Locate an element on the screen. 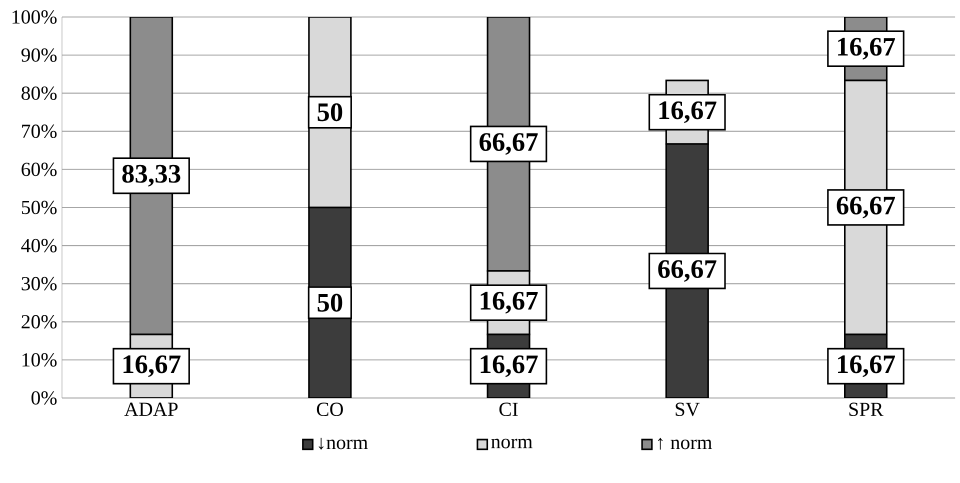  legend-label: ↑ norm is located at coordinates (685, 444).